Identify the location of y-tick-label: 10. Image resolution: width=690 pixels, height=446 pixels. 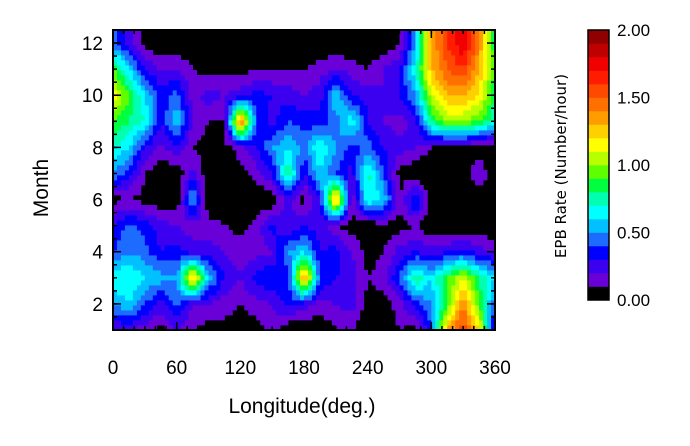
(92, 96).